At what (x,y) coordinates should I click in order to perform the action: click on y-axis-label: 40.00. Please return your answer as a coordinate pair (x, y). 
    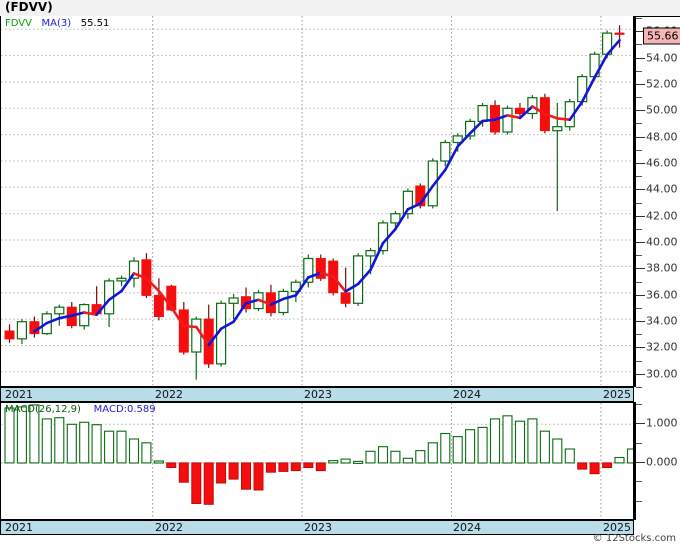
    Looking at the image, I should click on (662, 242).